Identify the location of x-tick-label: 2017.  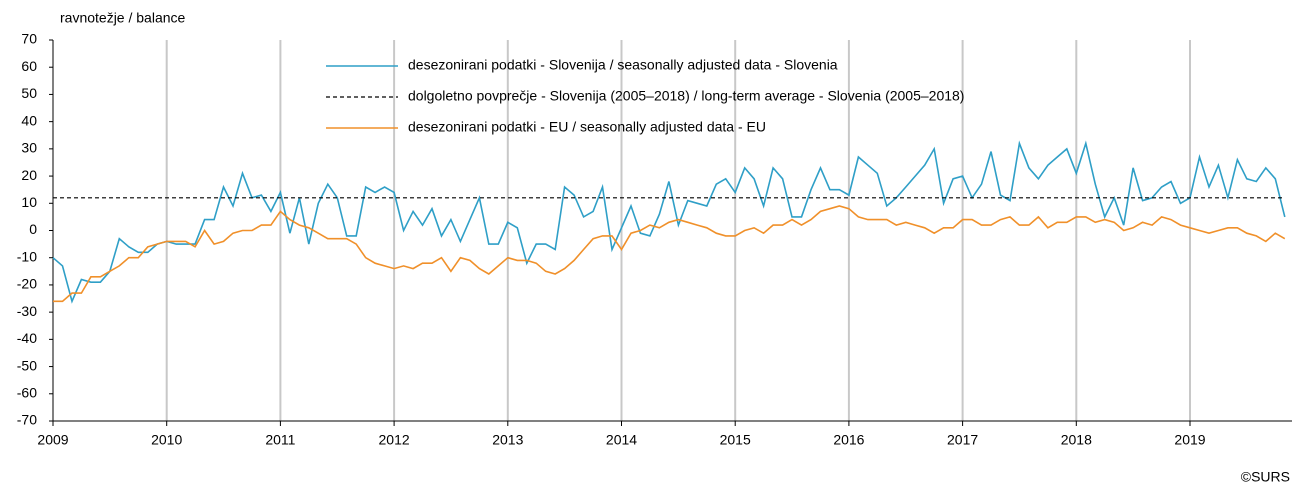
(962, 440).